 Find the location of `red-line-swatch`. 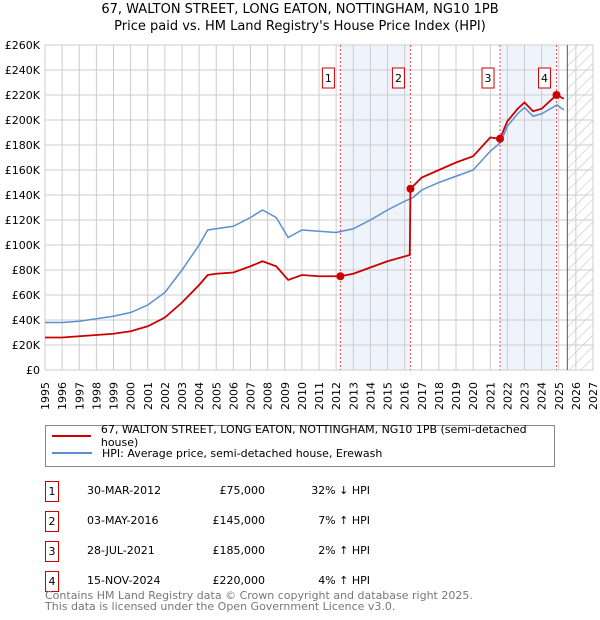

red-line-swatch is located at coordinates (71, 436).